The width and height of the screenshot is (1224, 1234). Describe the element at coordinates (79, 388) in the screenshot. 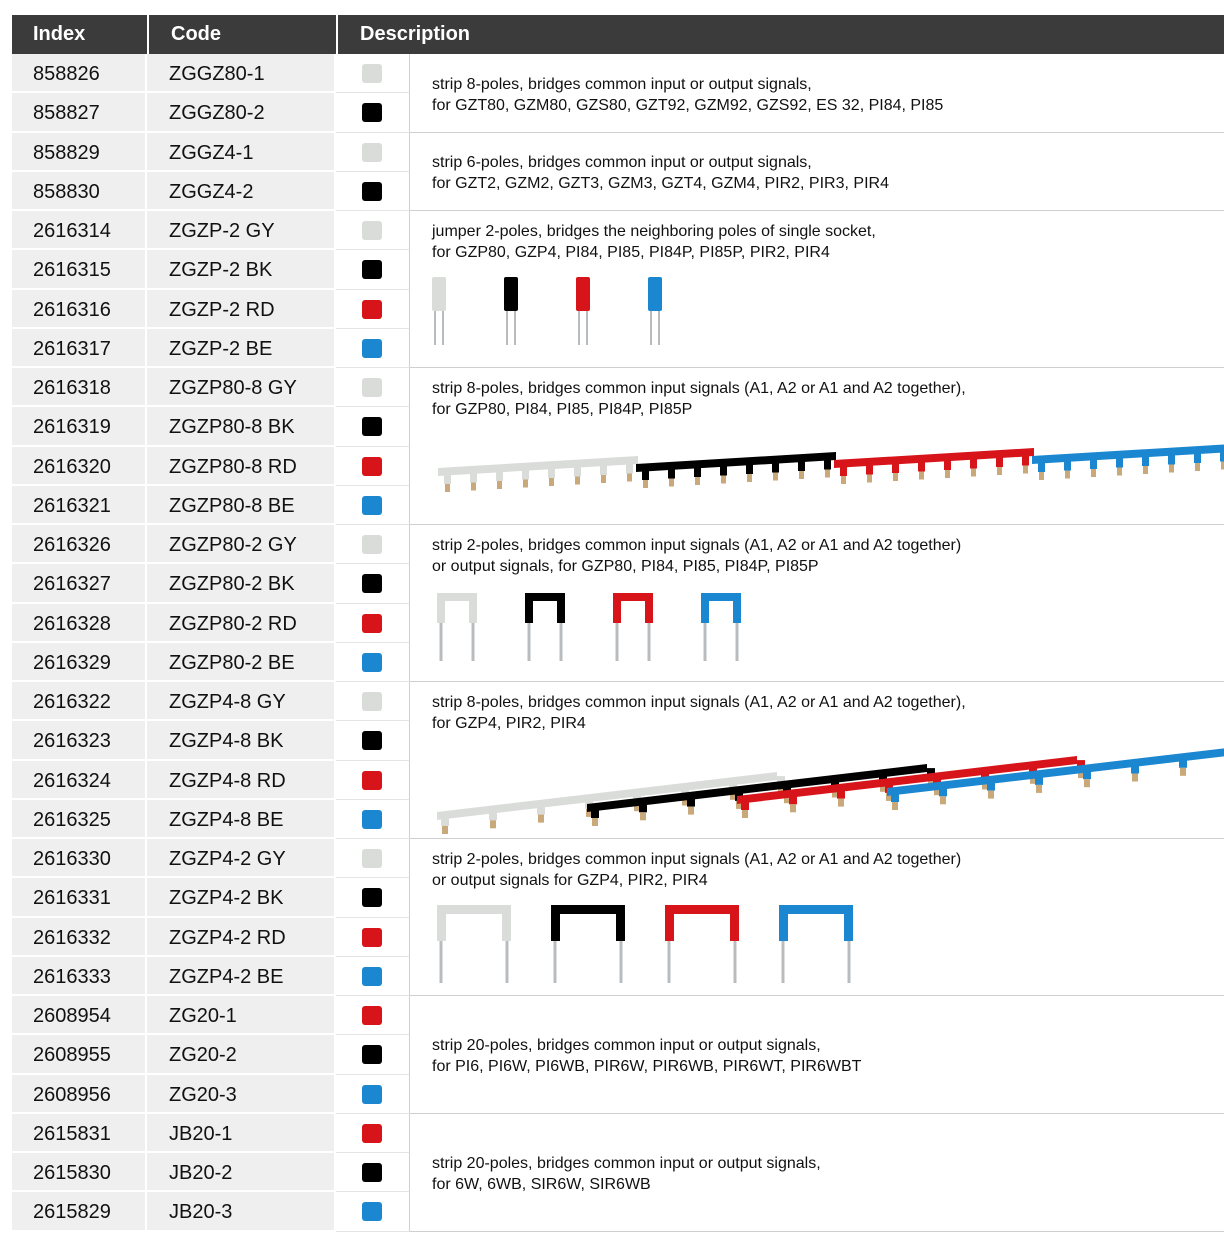

I see `index-cell: 2616318` at that location.